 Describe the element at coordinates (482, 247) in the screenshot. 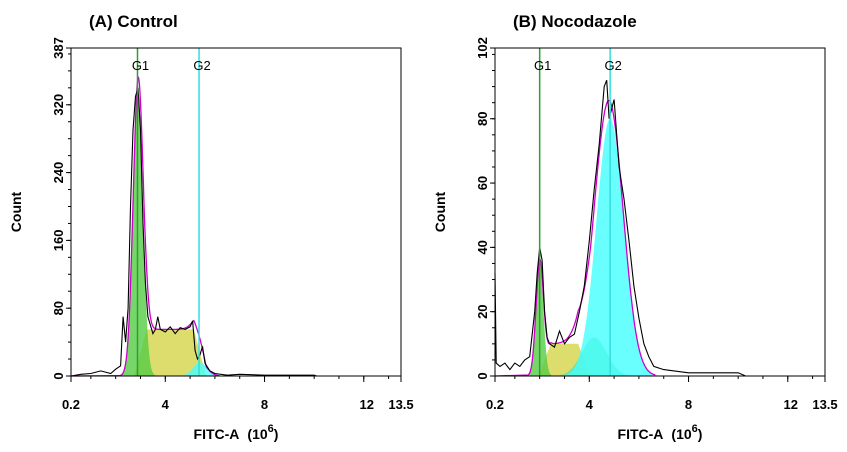

I see `y-tick-label: 40` at that location.